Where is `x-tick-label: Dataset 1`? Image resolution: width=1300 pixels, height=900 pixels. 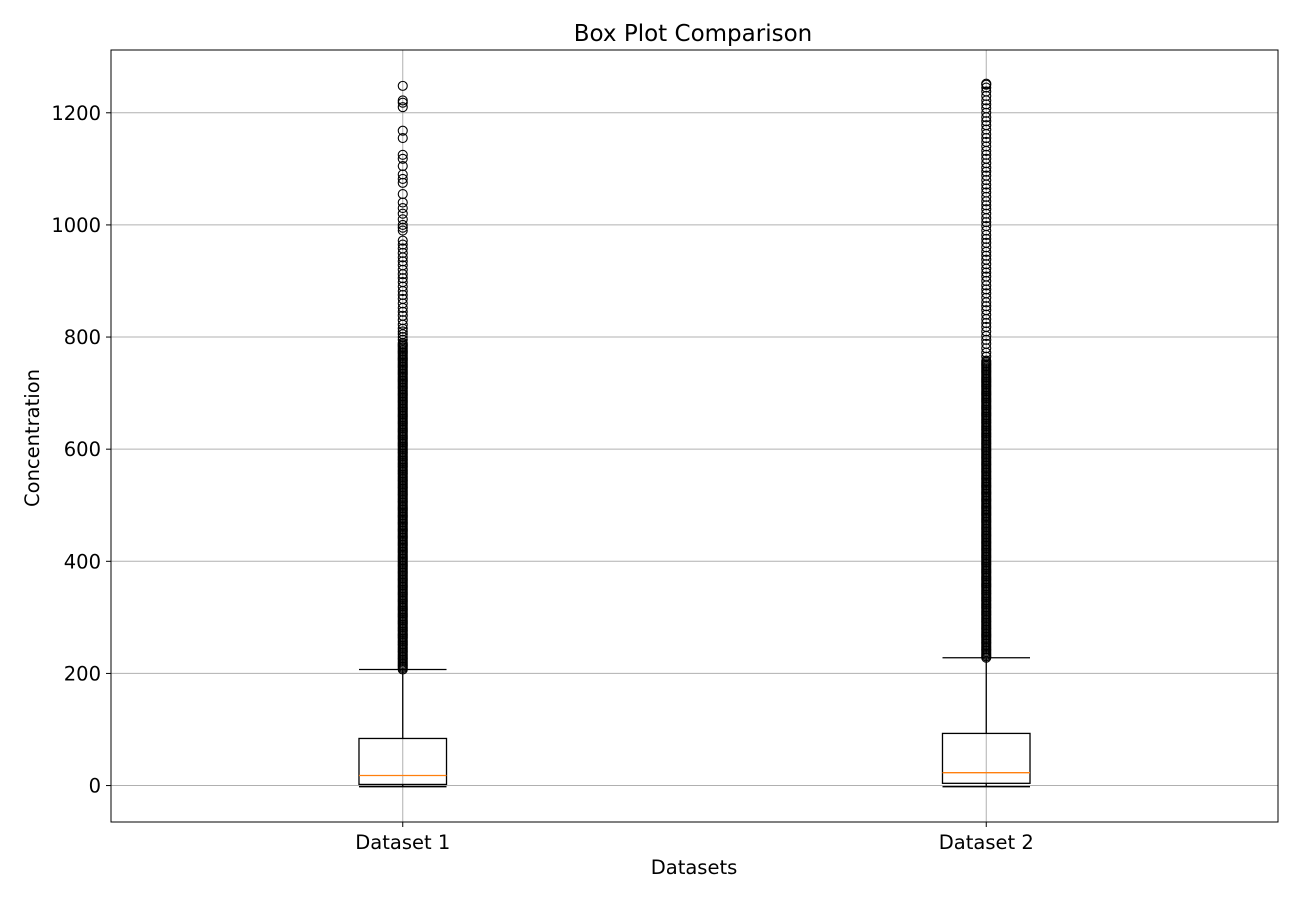
x-tick-label: Dataset 1 is located at coordinates (402, 842).